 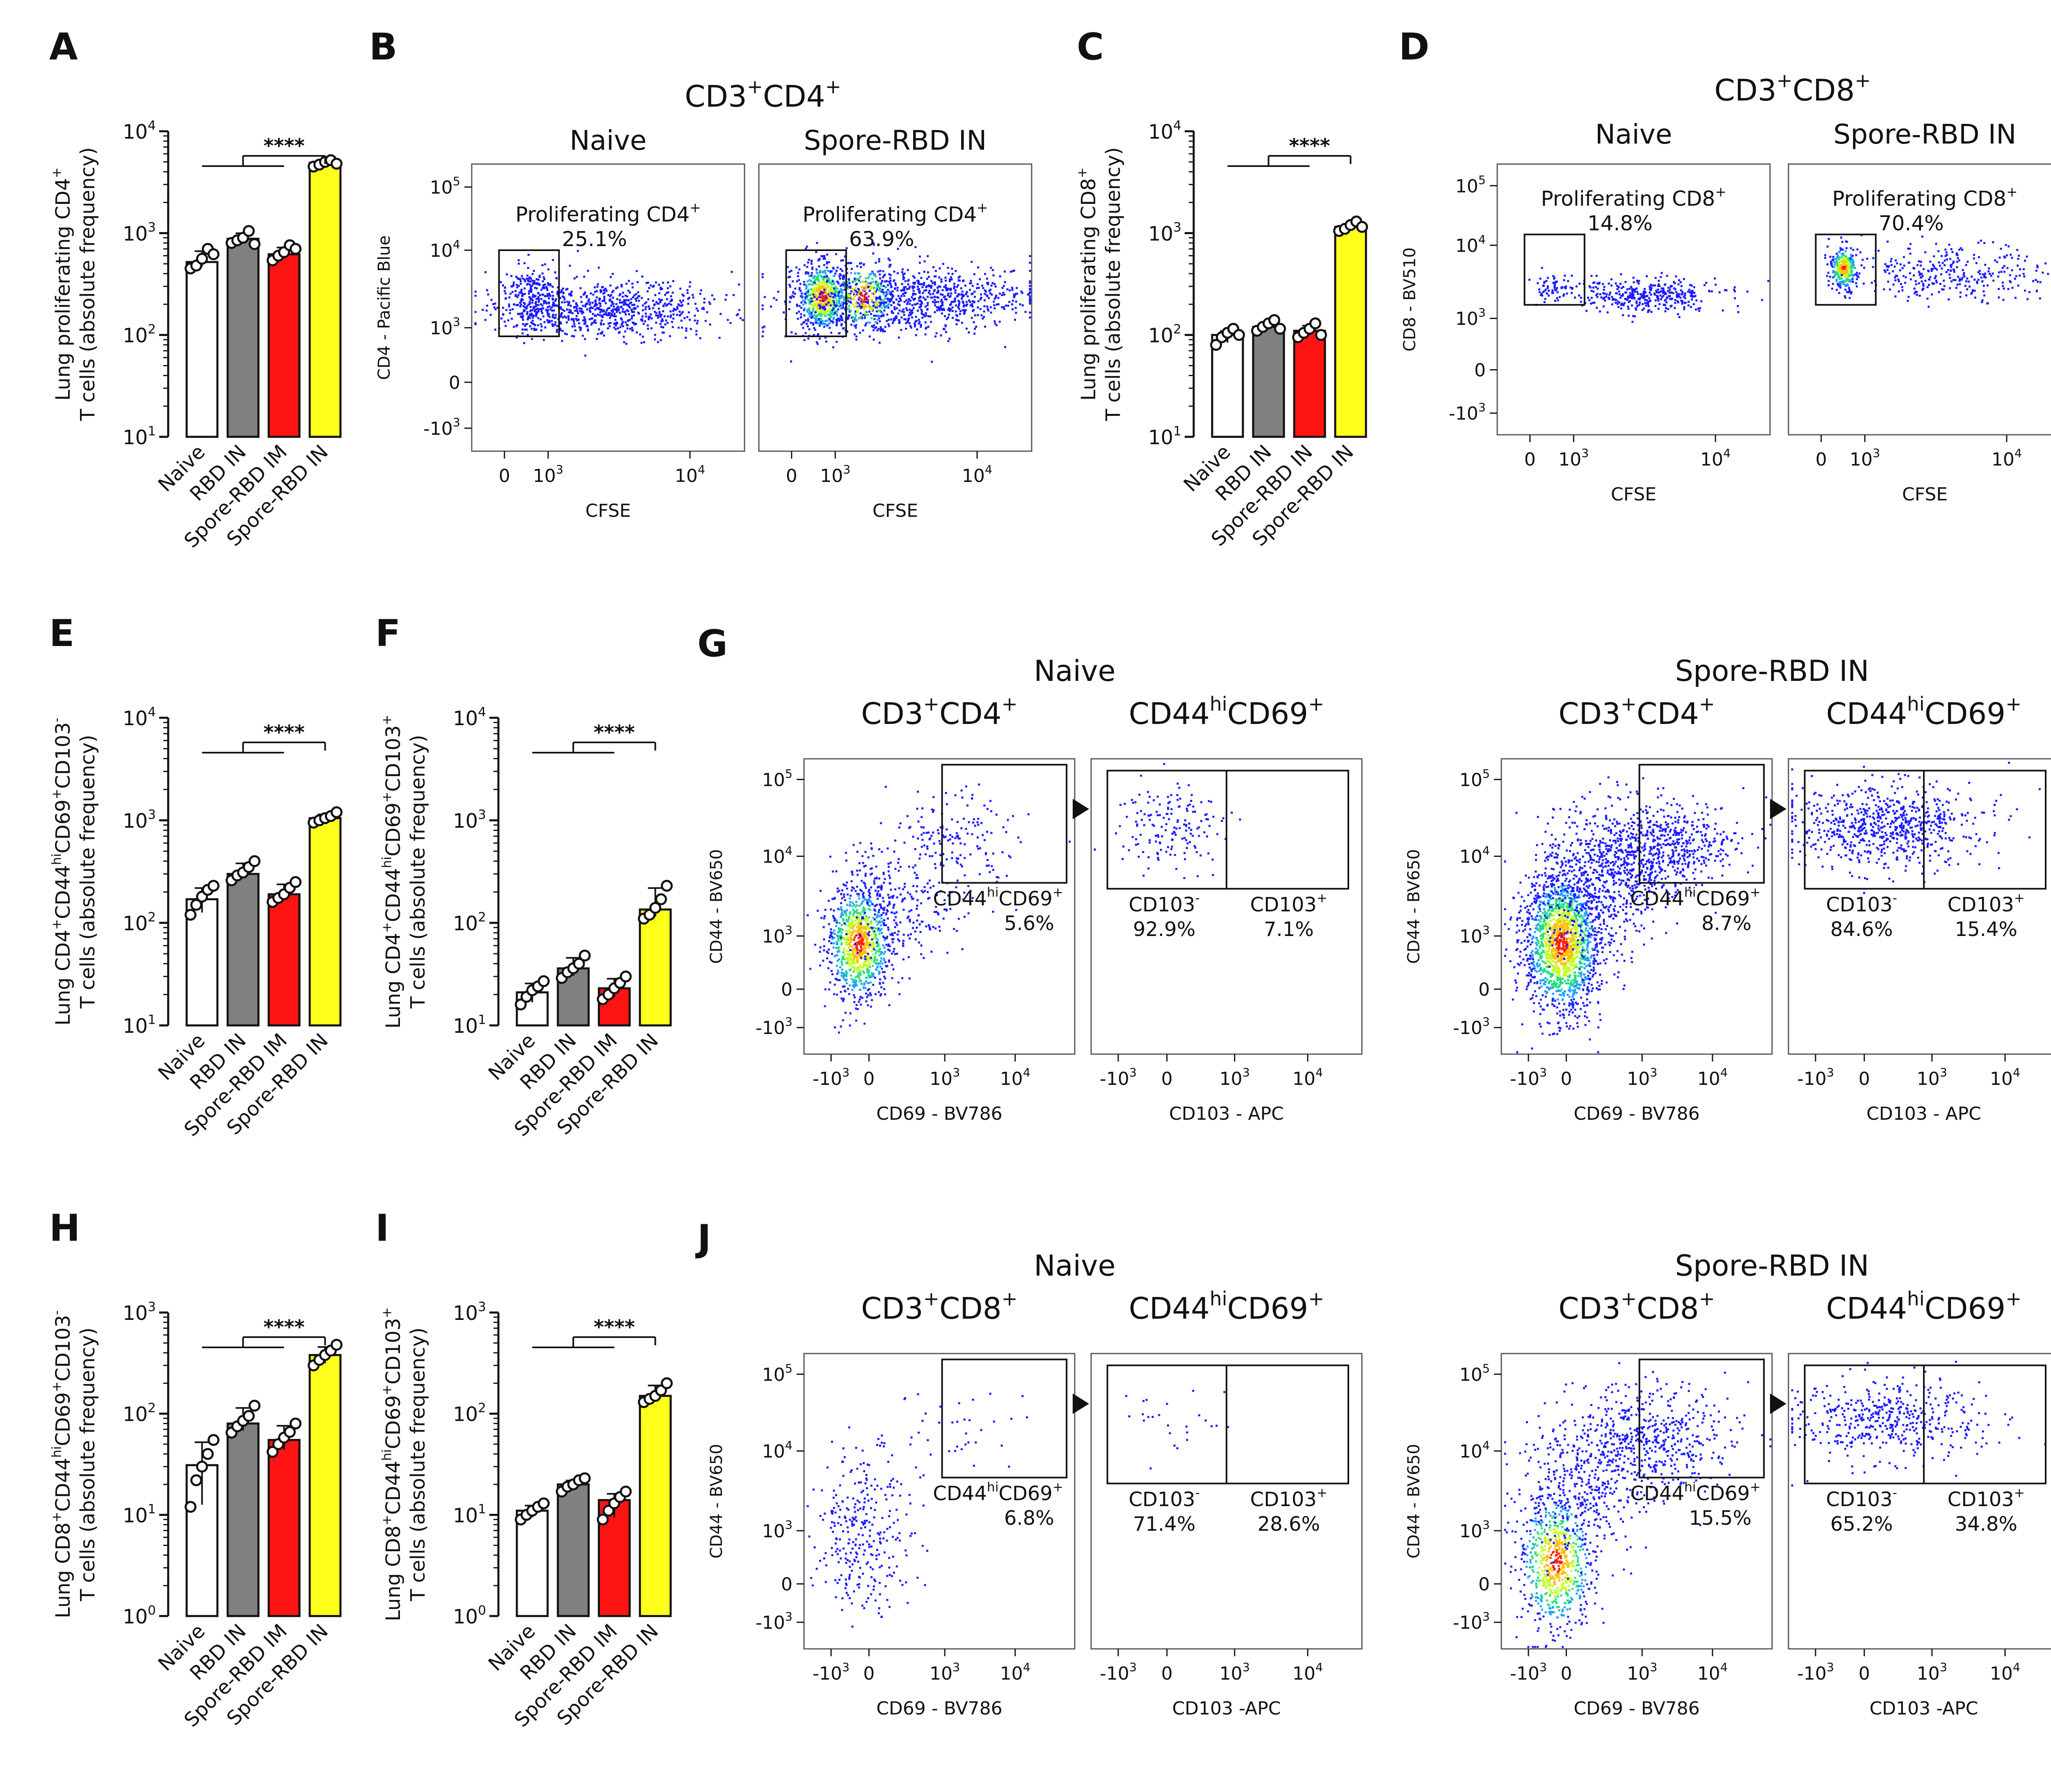 I want to click on y-tick-label-part: 3, so click(x=1177, y=227).